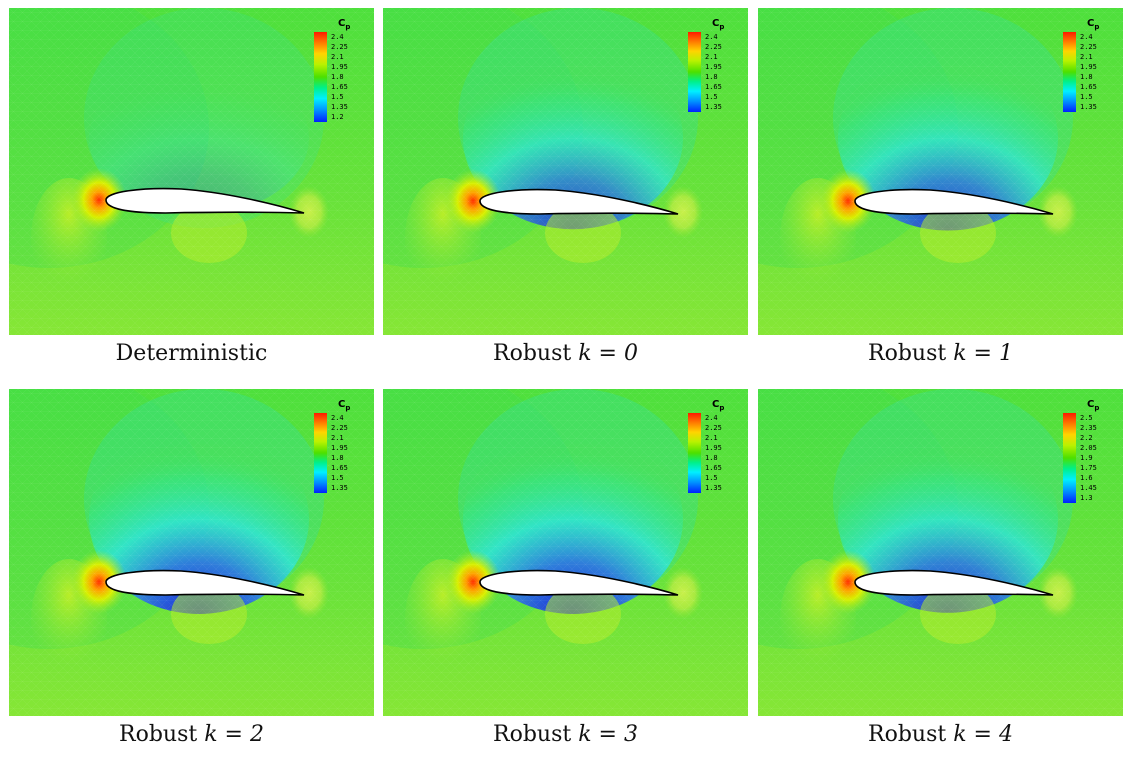  I want to click on cp-colorbar-legend: Cp 2.4 2.25 2.1 1.95 1.8 1.65 1.5 1.35 1.2, so click(334, 74).